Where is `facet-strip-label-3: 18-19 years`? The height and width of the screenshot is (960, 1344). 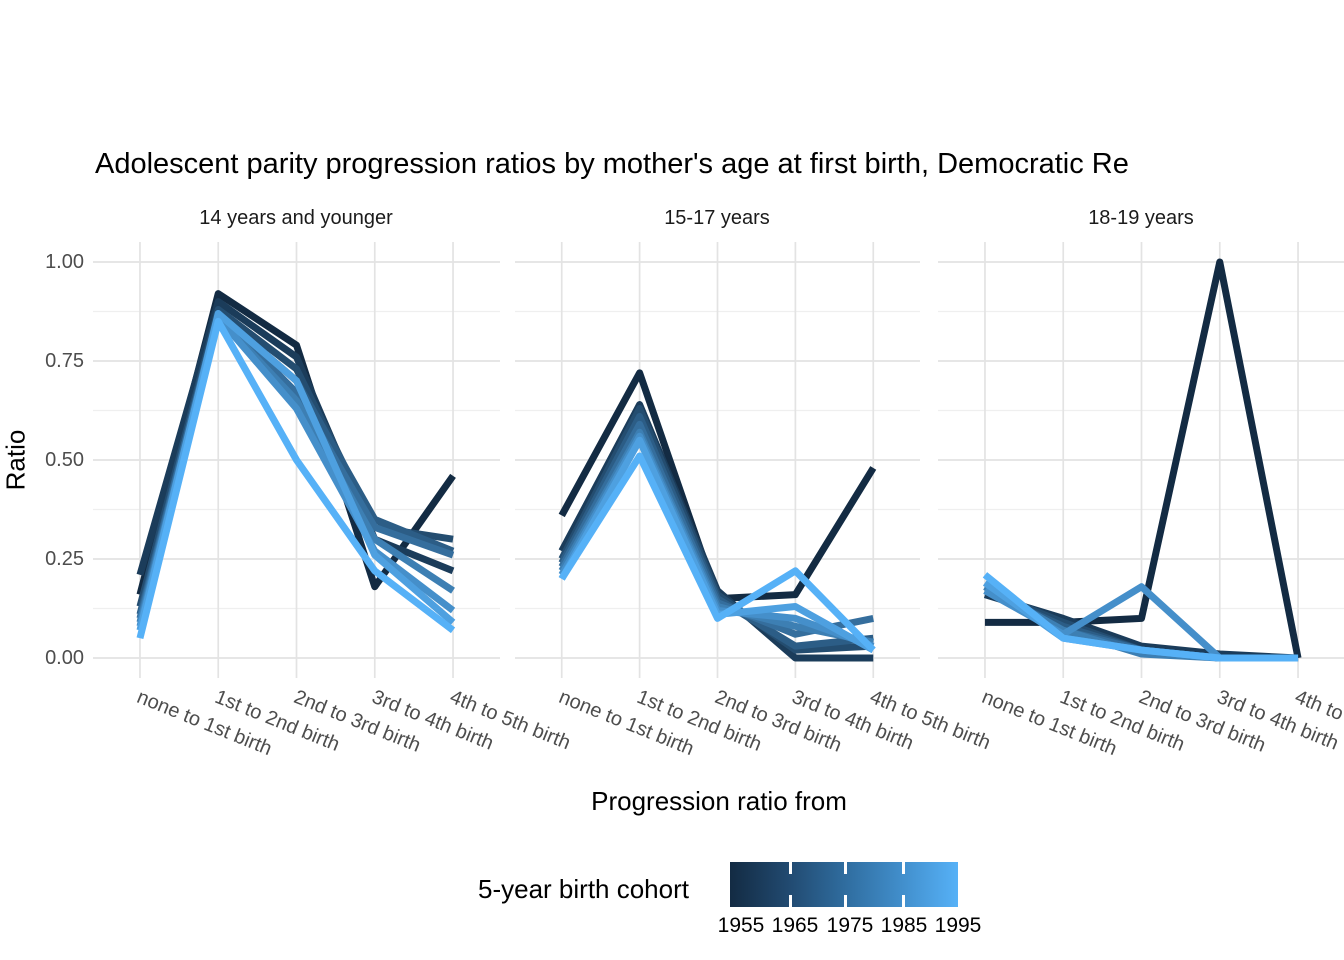
facet-strip-label-3: 18-19 years is located at coordinates (1141, 218).